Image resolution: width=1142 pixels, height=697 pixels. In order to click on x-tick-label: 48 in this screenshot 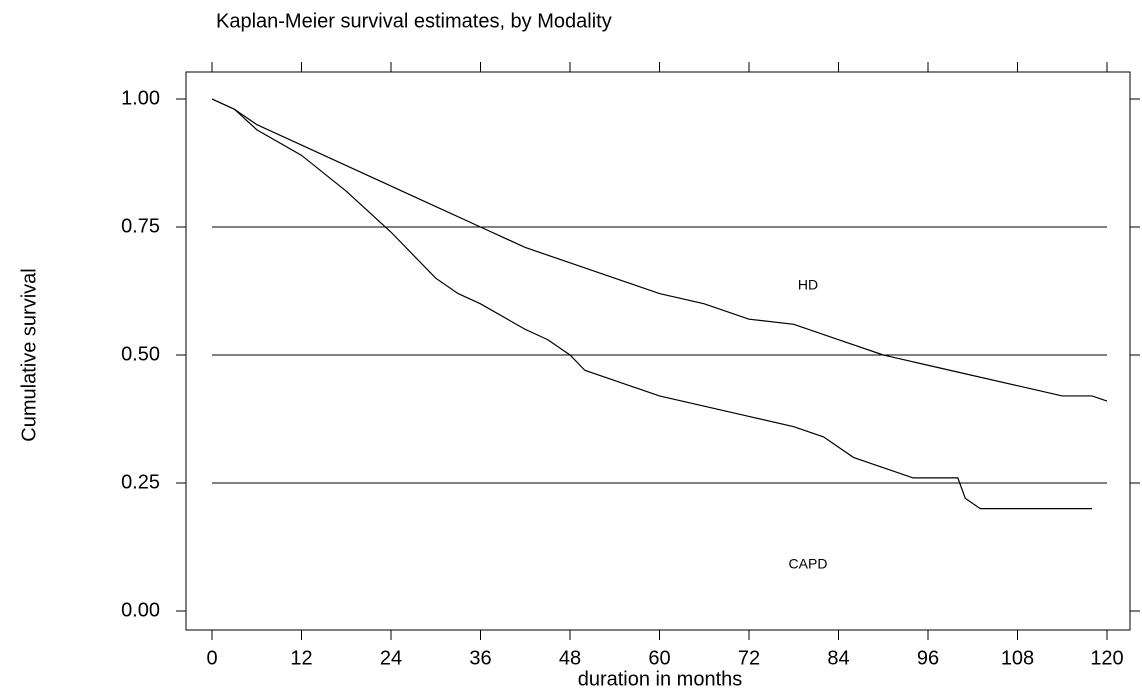, I will do `click(570, 658)`.